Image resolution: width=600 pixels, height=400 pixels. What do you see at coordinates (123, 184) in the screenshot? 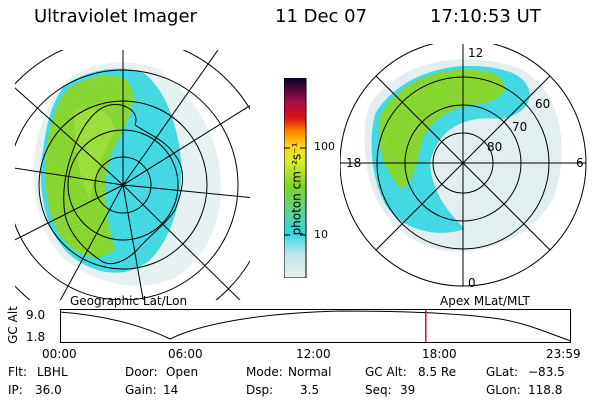
I see `coastline` at bounding box center [123, 184].